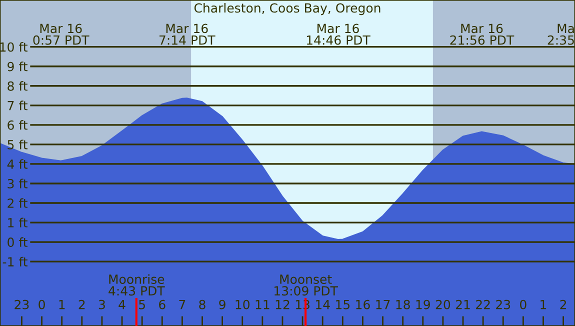 Image resolution: width=575 pixels, height=326 pixels. What do you see at coordinates (18, 203) in the screenshot?
I see `y-tick-label: 2 ft` at bounding box center [18, 203].